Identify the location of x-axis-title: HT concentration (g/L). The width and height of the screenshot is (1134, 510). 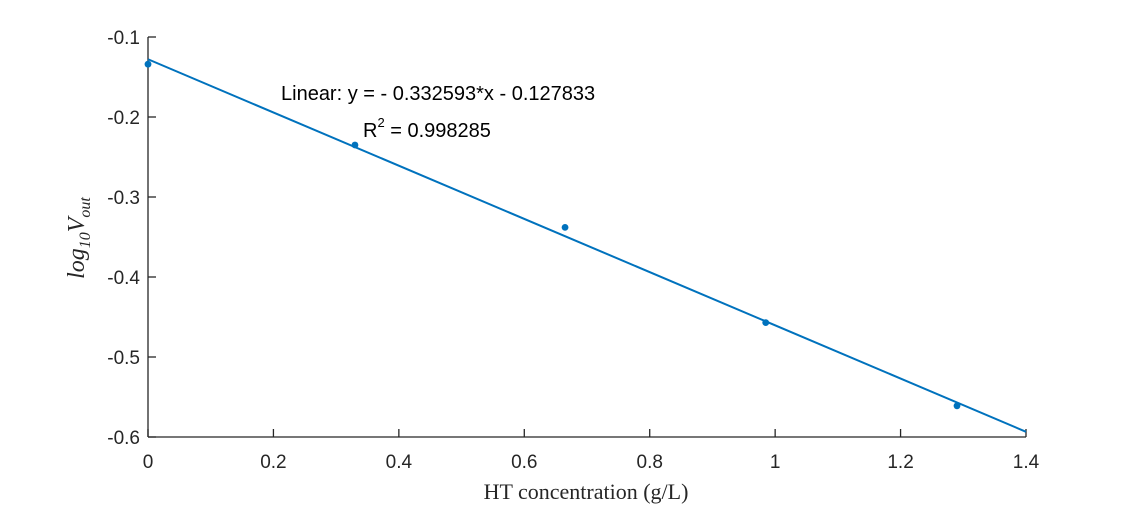
(586, 491).